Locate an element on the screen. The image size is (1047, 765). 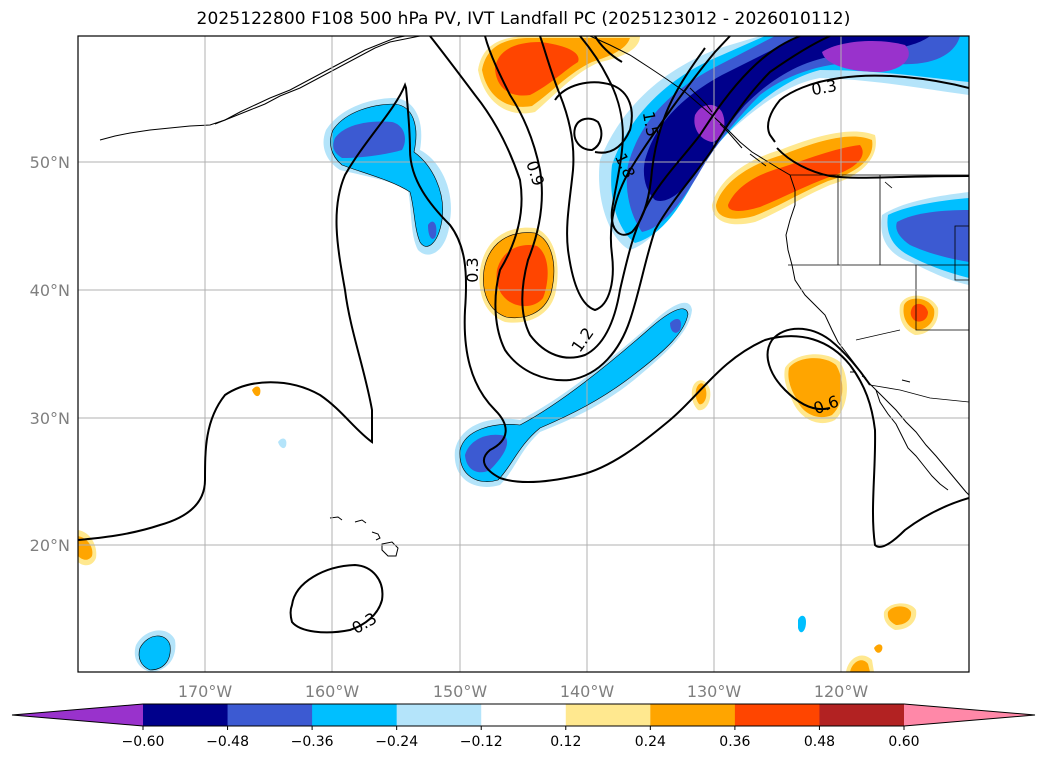
contour-0p3-south is located at coordinates (336, 598).